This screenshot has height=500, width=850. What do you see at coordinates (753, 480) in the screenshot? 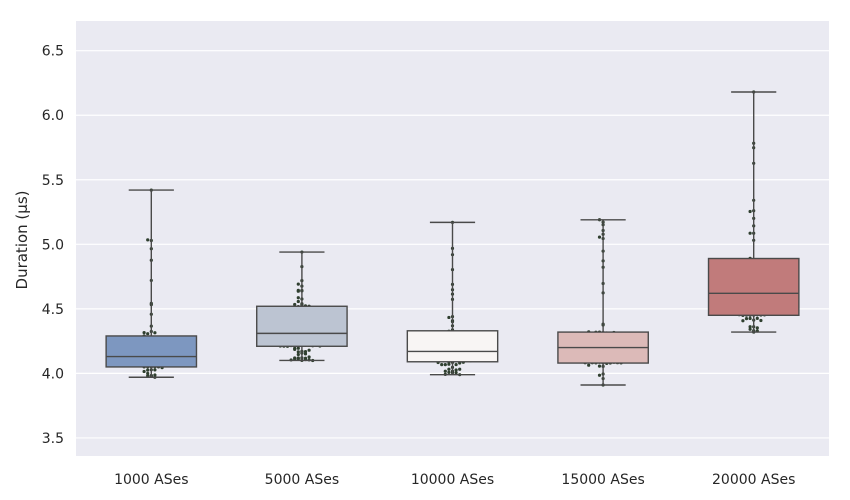
I see `x-tick-label: 20000 ASes` at bounding box center [753, 480].